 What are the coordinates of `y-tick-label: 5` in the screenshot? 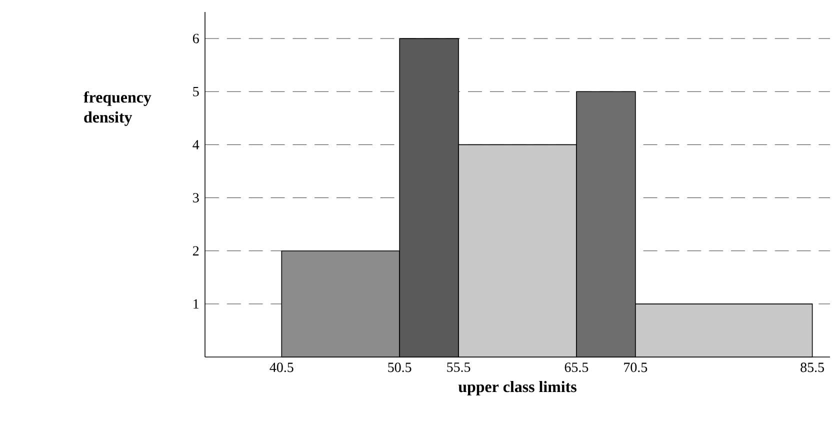 It's located at (196, 91).